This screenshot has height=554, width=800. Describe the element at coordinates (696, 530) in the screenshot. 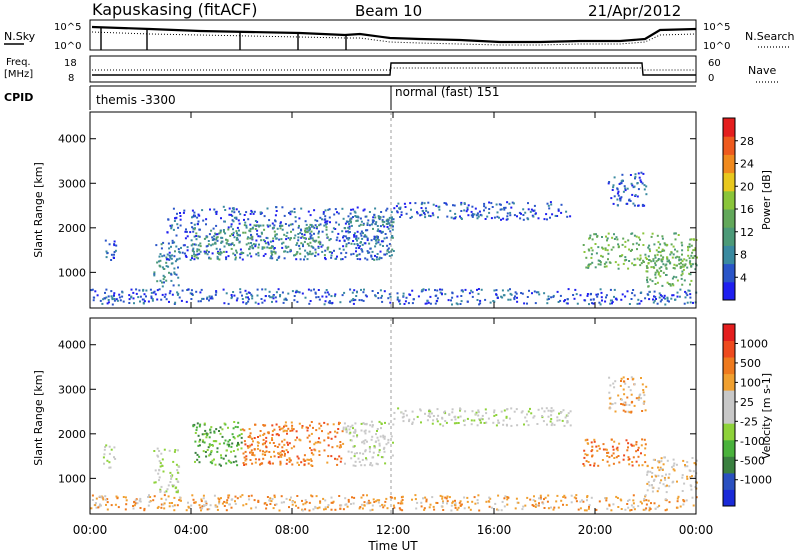

I see `x-tick-label: 00:00` at that location.